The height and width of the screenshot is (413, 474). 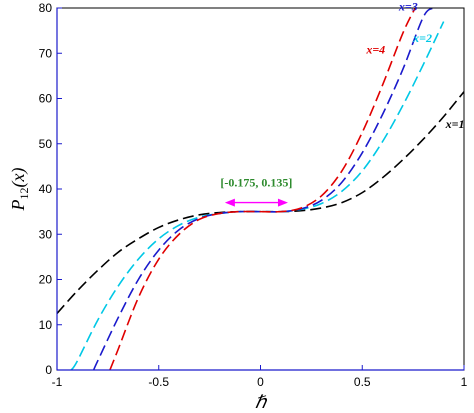 I want to click on annotation-layer: [-0.175, 0.135], so click(x=256, y=191).